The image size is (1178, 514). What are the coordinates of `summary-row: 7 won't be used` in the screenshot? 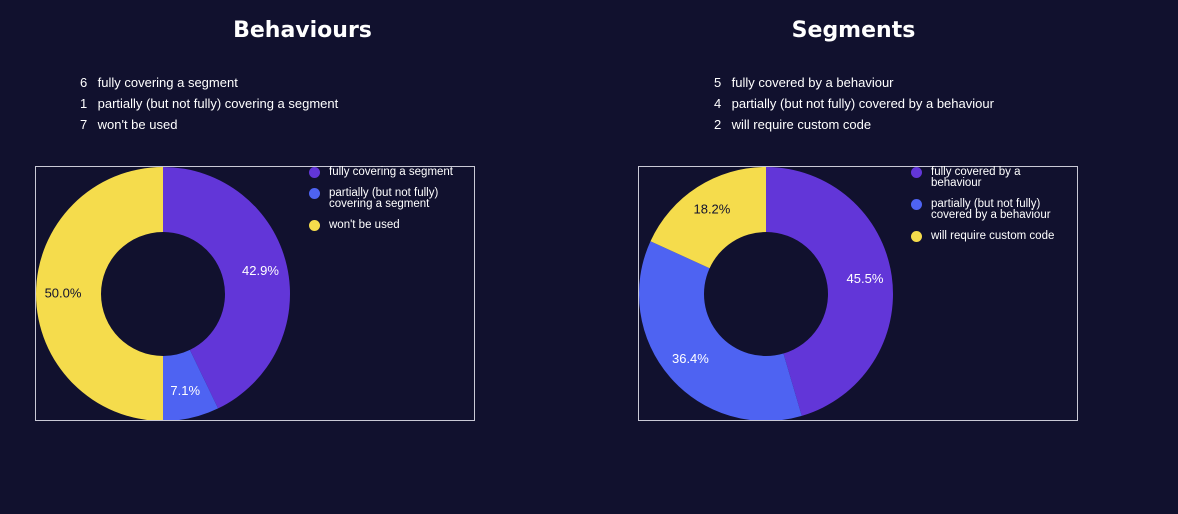 It's located at (209, 124).